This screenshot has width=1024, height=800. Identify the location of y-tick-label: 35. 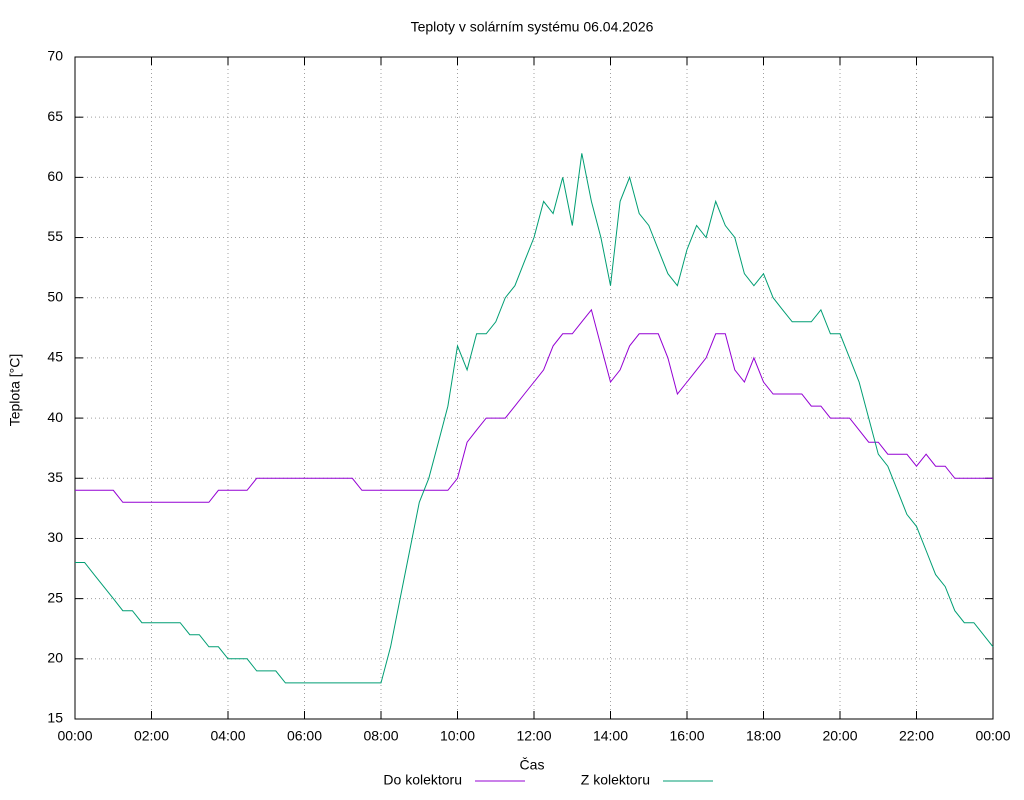
(55, 477).